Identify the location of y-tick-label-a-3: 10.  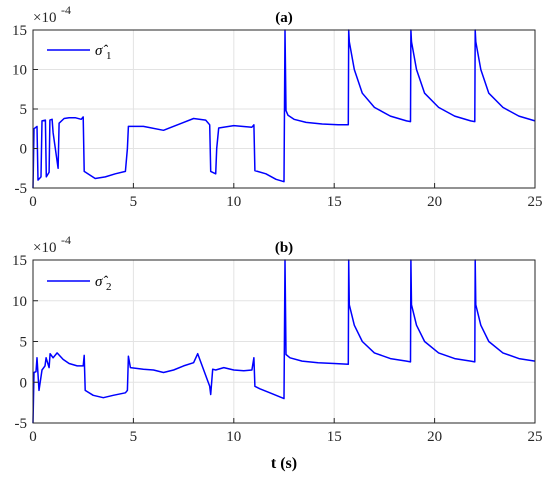
(19, 71).